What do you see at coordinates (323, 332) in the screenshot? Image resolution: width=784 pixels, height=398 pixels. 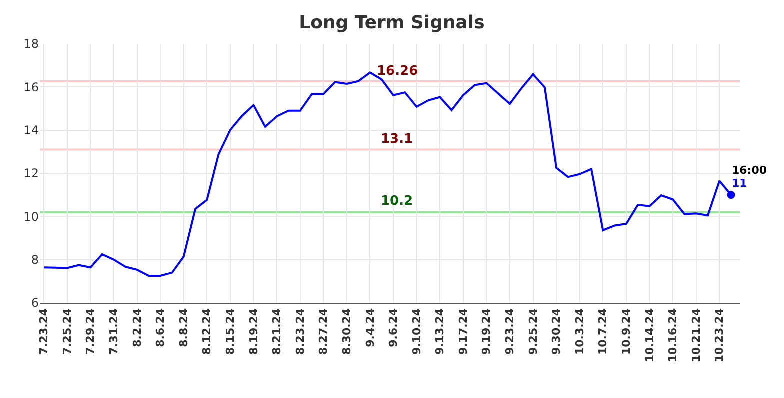 I see `x-tick-label: 8.27.24` at bounding box center [323, 332].